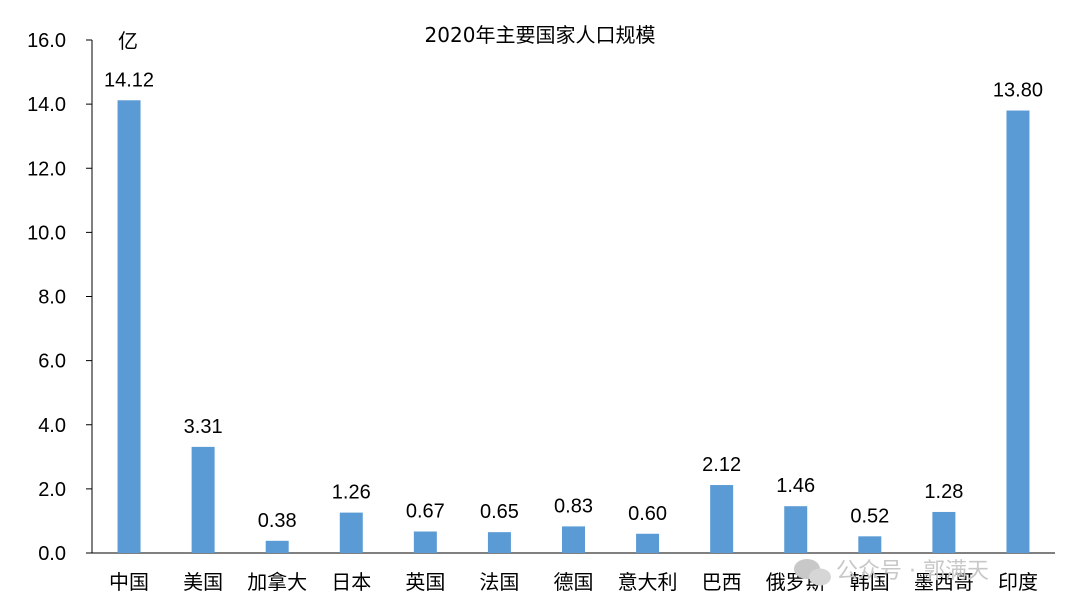  Describe the element at coordinates (722, 582) in the screenshot. I see `x-tick-label: 巴西` at that location.